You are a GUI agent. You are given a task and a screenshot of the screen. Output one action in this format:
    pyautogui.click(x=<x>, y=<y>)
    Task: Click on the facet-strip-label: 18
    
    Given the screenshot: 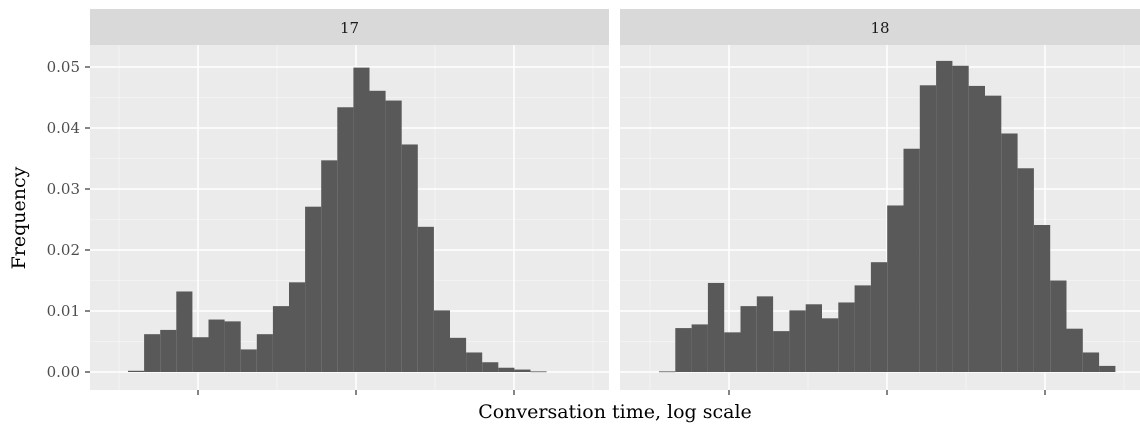 What is the action you would take?
    pyautogui.click(x=879, y=28)
    